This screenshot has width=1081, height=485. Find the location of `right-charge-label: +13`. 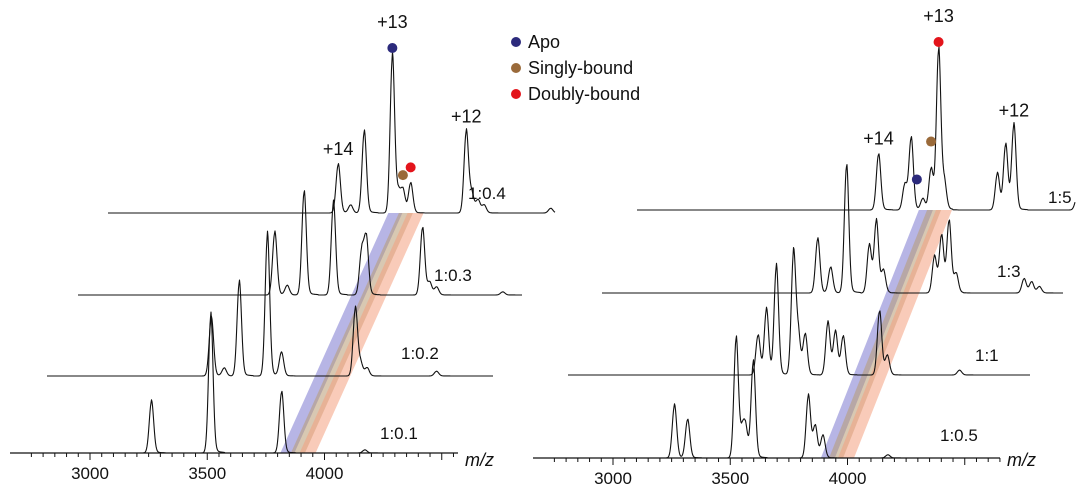

right-charge-label: +13 is located at coordinates (938, 16).